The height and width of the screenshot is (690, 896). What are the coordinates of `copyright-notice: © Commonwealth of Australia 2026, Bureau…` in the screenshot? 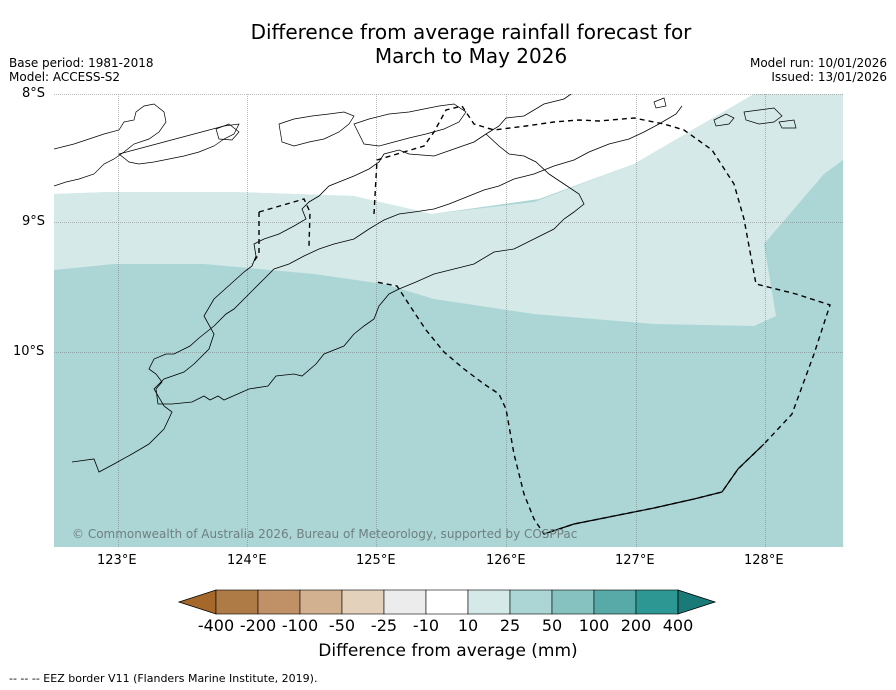 It's located at (325, 534).